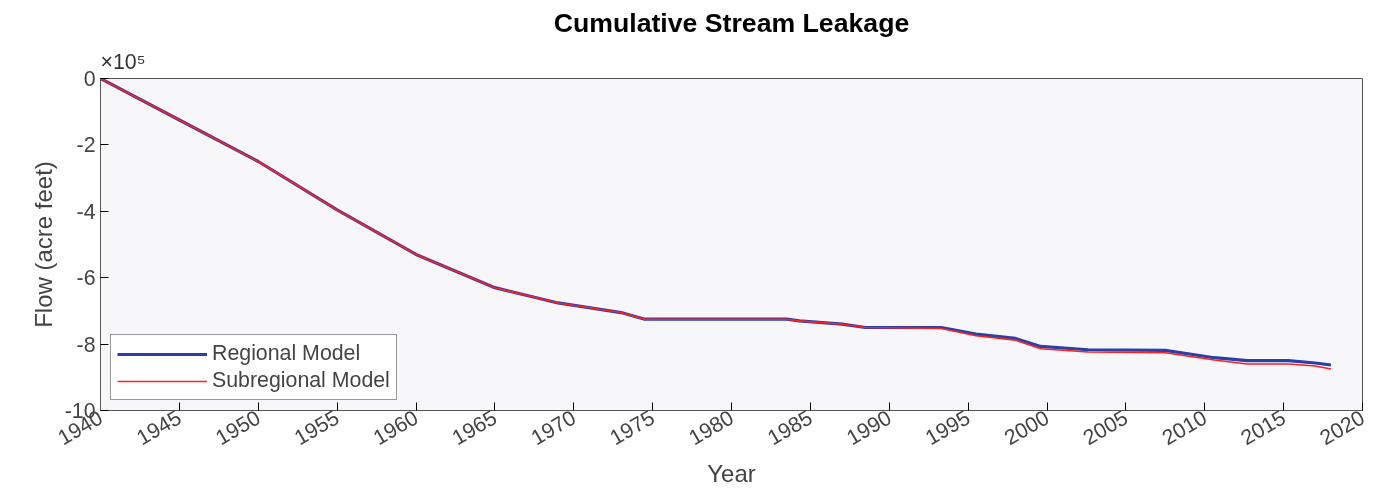 This screenshot has height=503, width=1394. I want to click on x-tick-label: 1960, so click(396, 428).